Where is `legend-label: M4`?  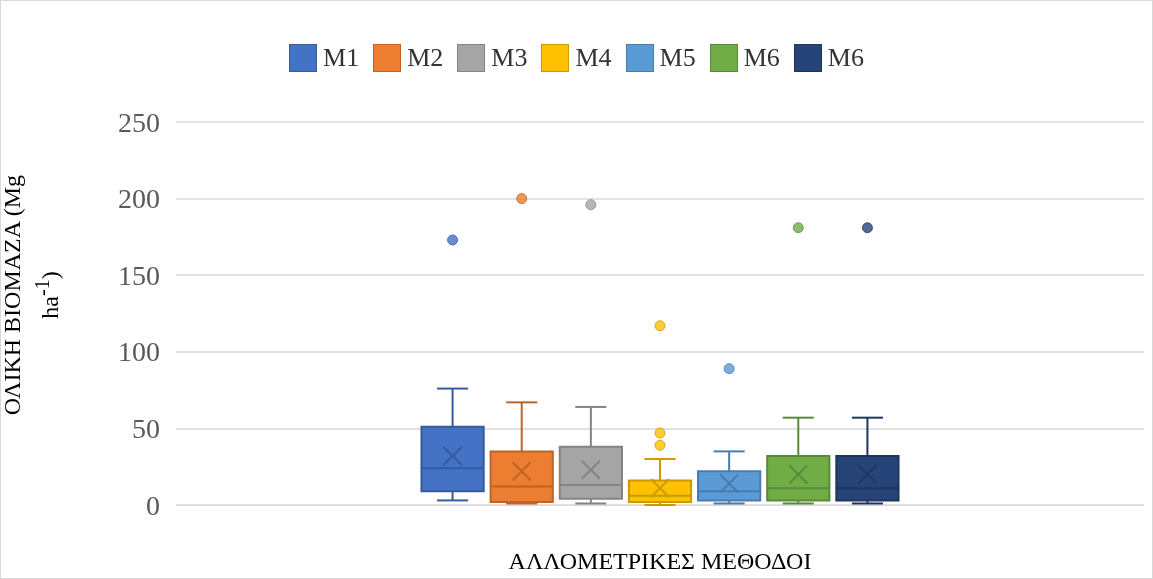 legend-label: M4 is located at coordinates (593, 58).